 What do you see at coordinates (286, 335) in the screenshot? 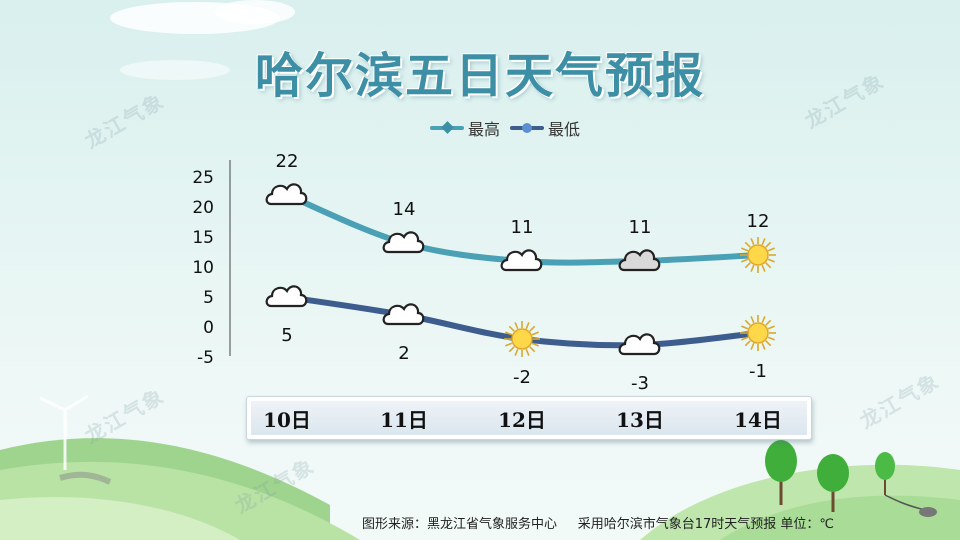
I see `data-label-low: 5` at bounding box center [286, 335].